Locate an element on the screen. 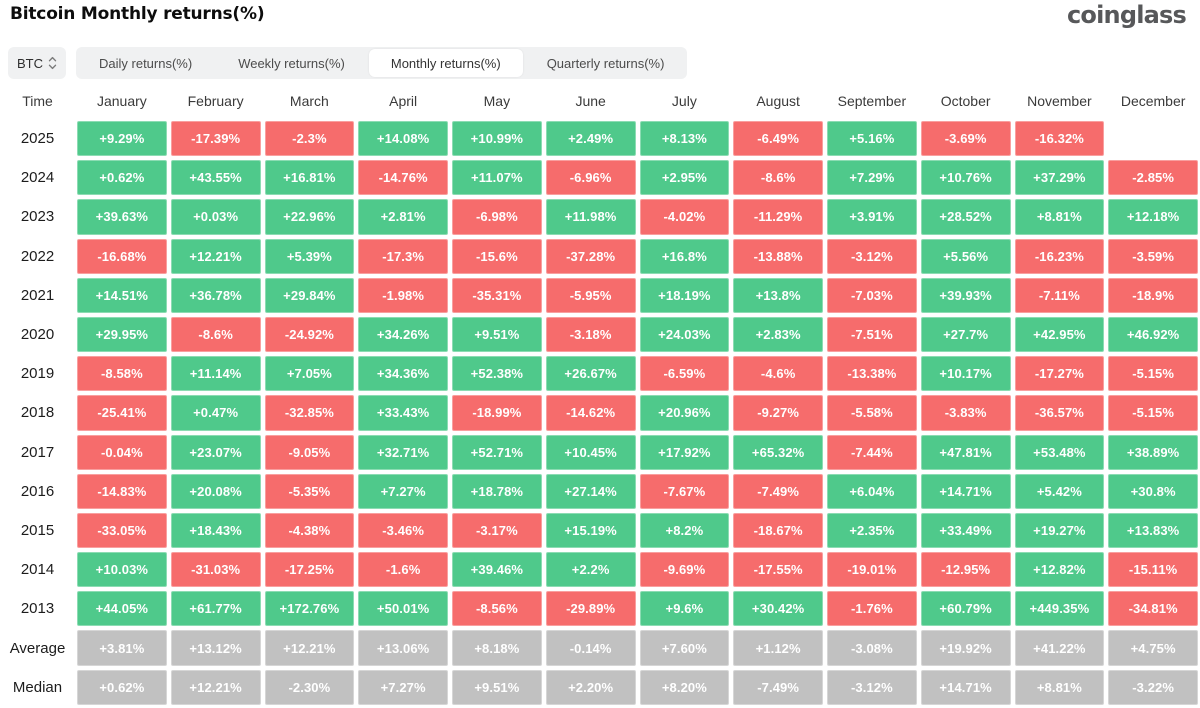 The image size is (1200, 708). return-cell: +1.12% is located at coordinates (778, 648).